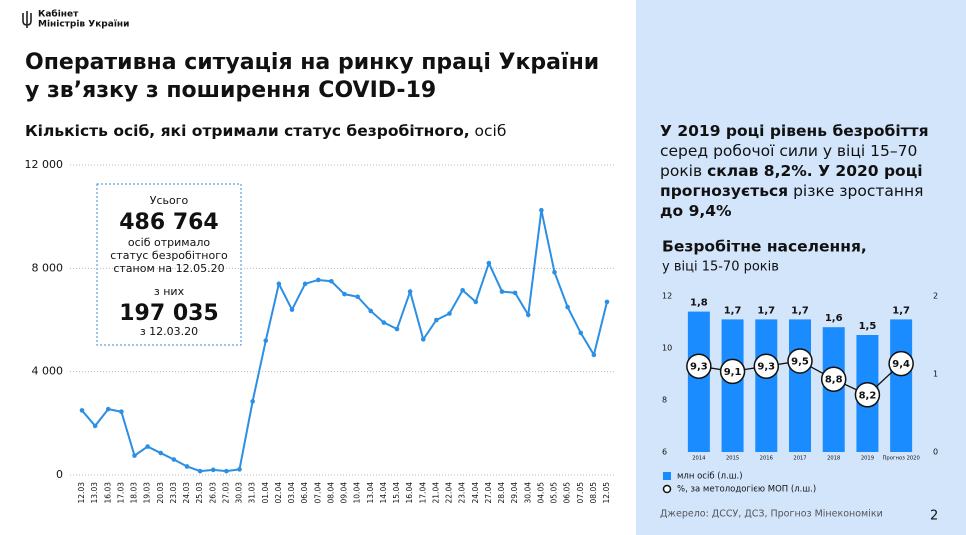 This screenshot has width=966, height=535. I want to click on point-label: 8,2, so click(868, 395).